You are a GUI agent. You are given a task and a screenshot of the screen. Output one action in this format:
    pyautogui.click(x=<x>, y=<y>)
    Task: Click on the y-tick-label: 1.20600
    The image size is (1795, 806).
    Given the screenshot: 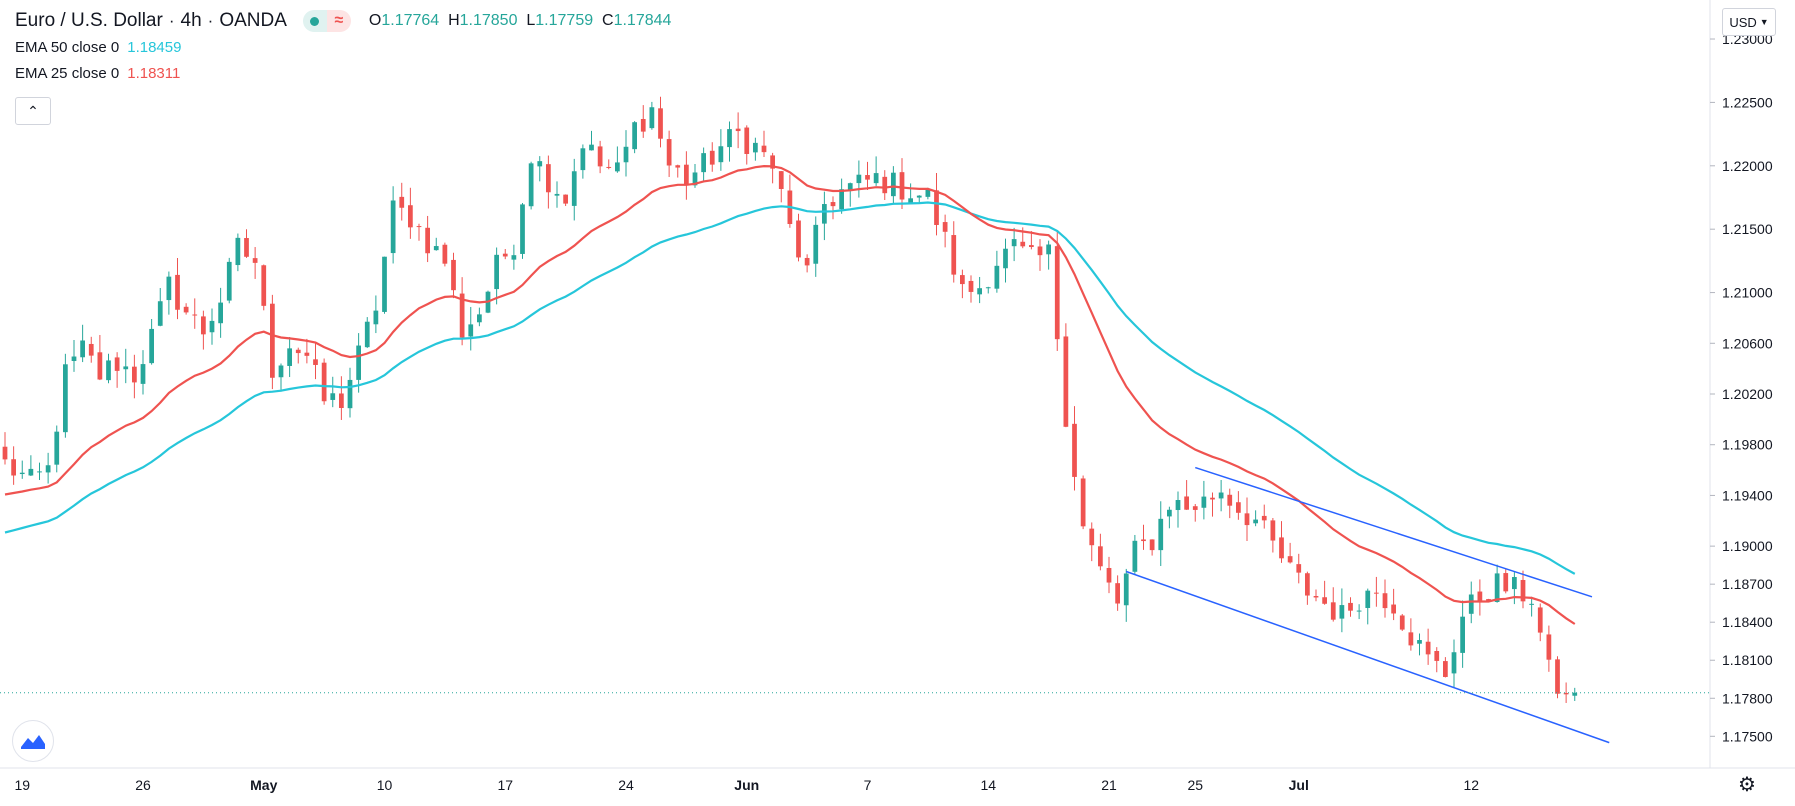 What is the action you would take?
    pyautogui.click(x=1747, y=343)
    